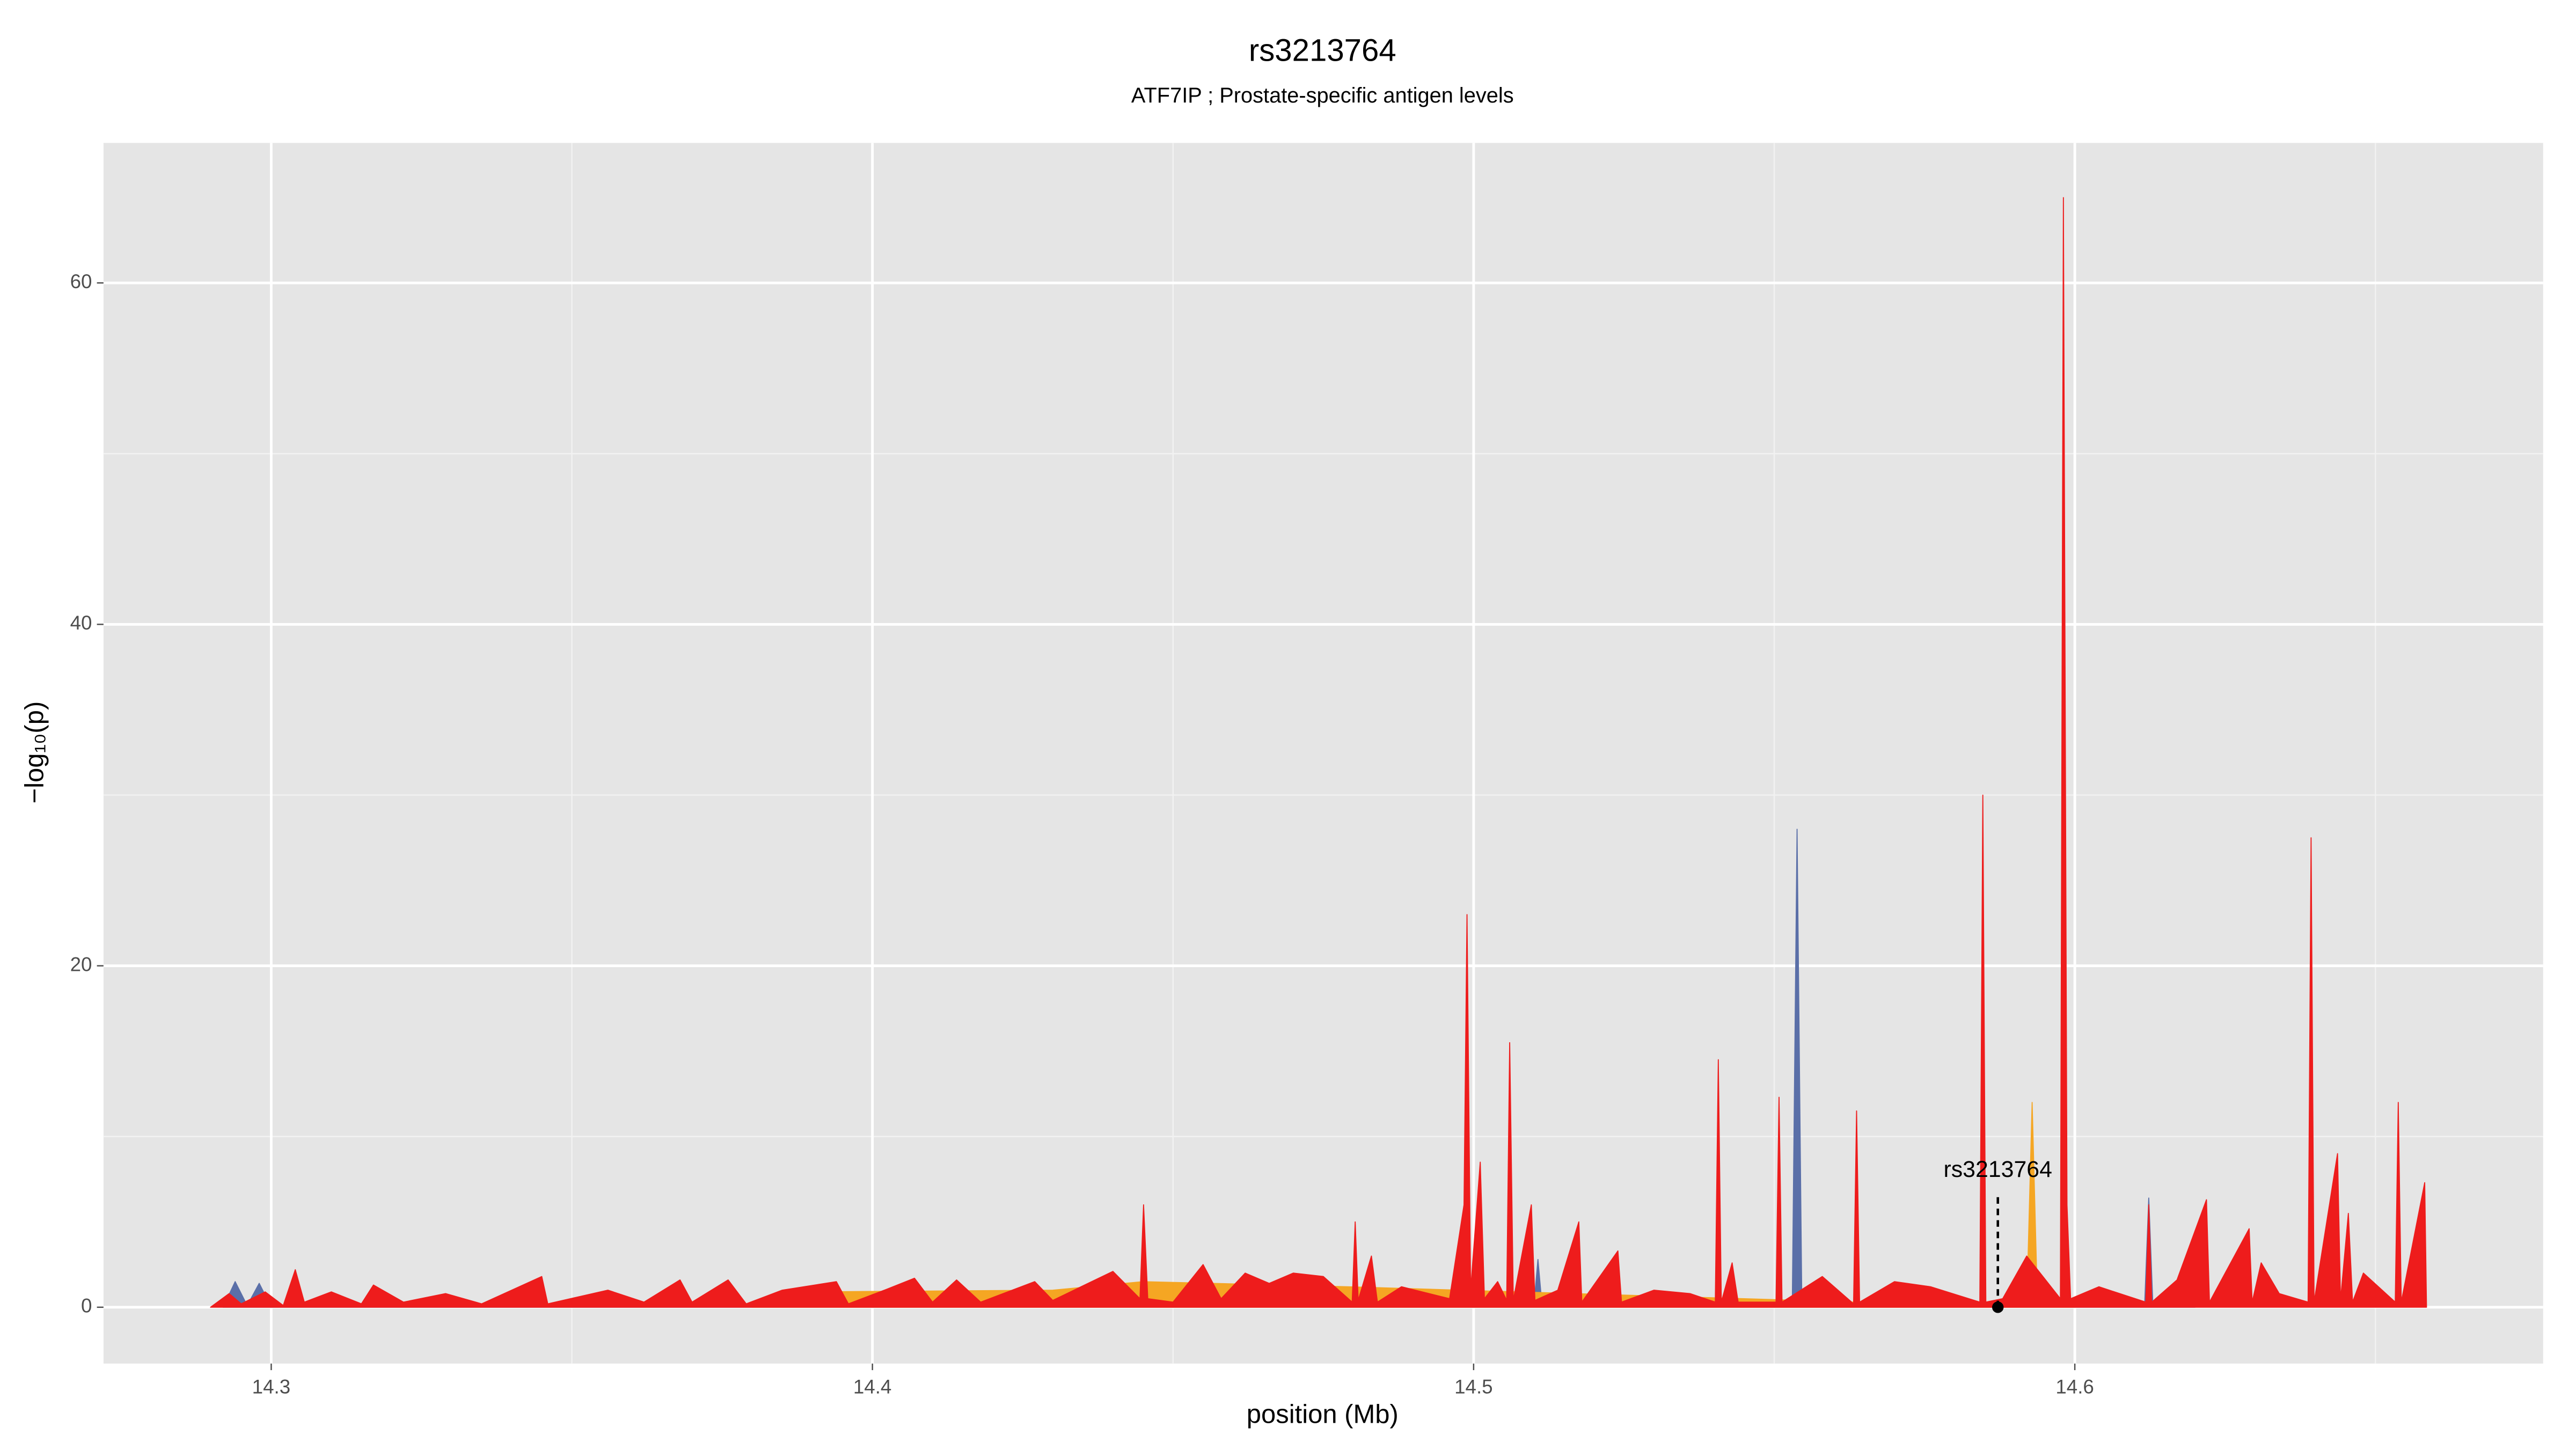  What do you see at coordinates (1998, 1307) in the screenshot?
I see `annotation-point` at bounding box center [1998, 1307].